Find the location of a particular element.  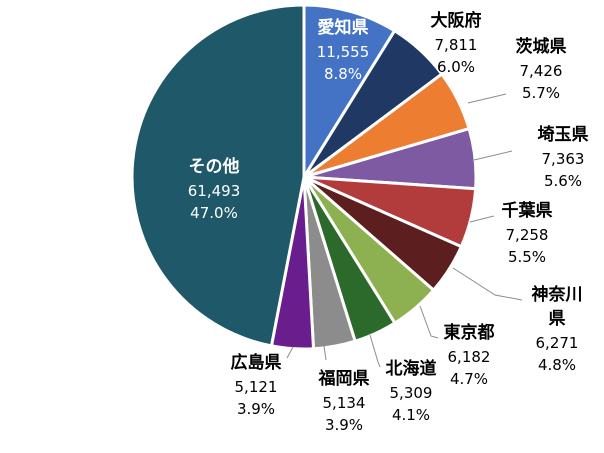

data-label-name: その他 is located at coordinates (214, 166).